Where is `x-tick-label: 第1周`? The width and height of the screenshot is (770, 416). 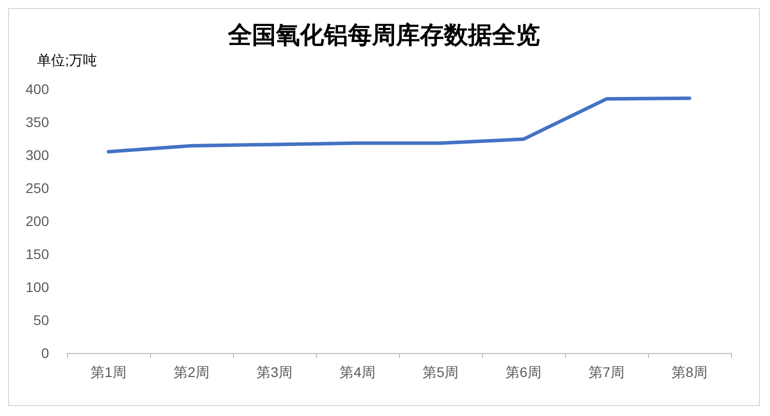
x-tick-label: 第1周 is located at coordinates (108, 372).